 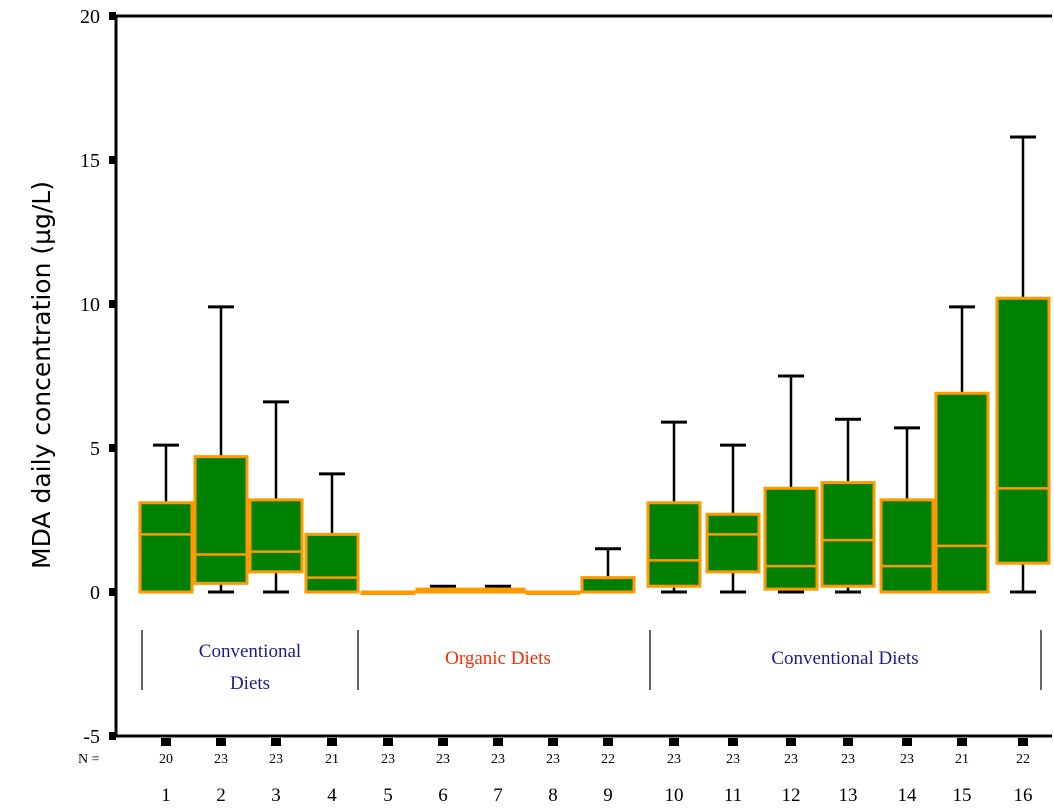 What do you see at coordinates (221, 795) in the screenshot?
I see `x-tick-label: 2` at bounding box center [221, 795].